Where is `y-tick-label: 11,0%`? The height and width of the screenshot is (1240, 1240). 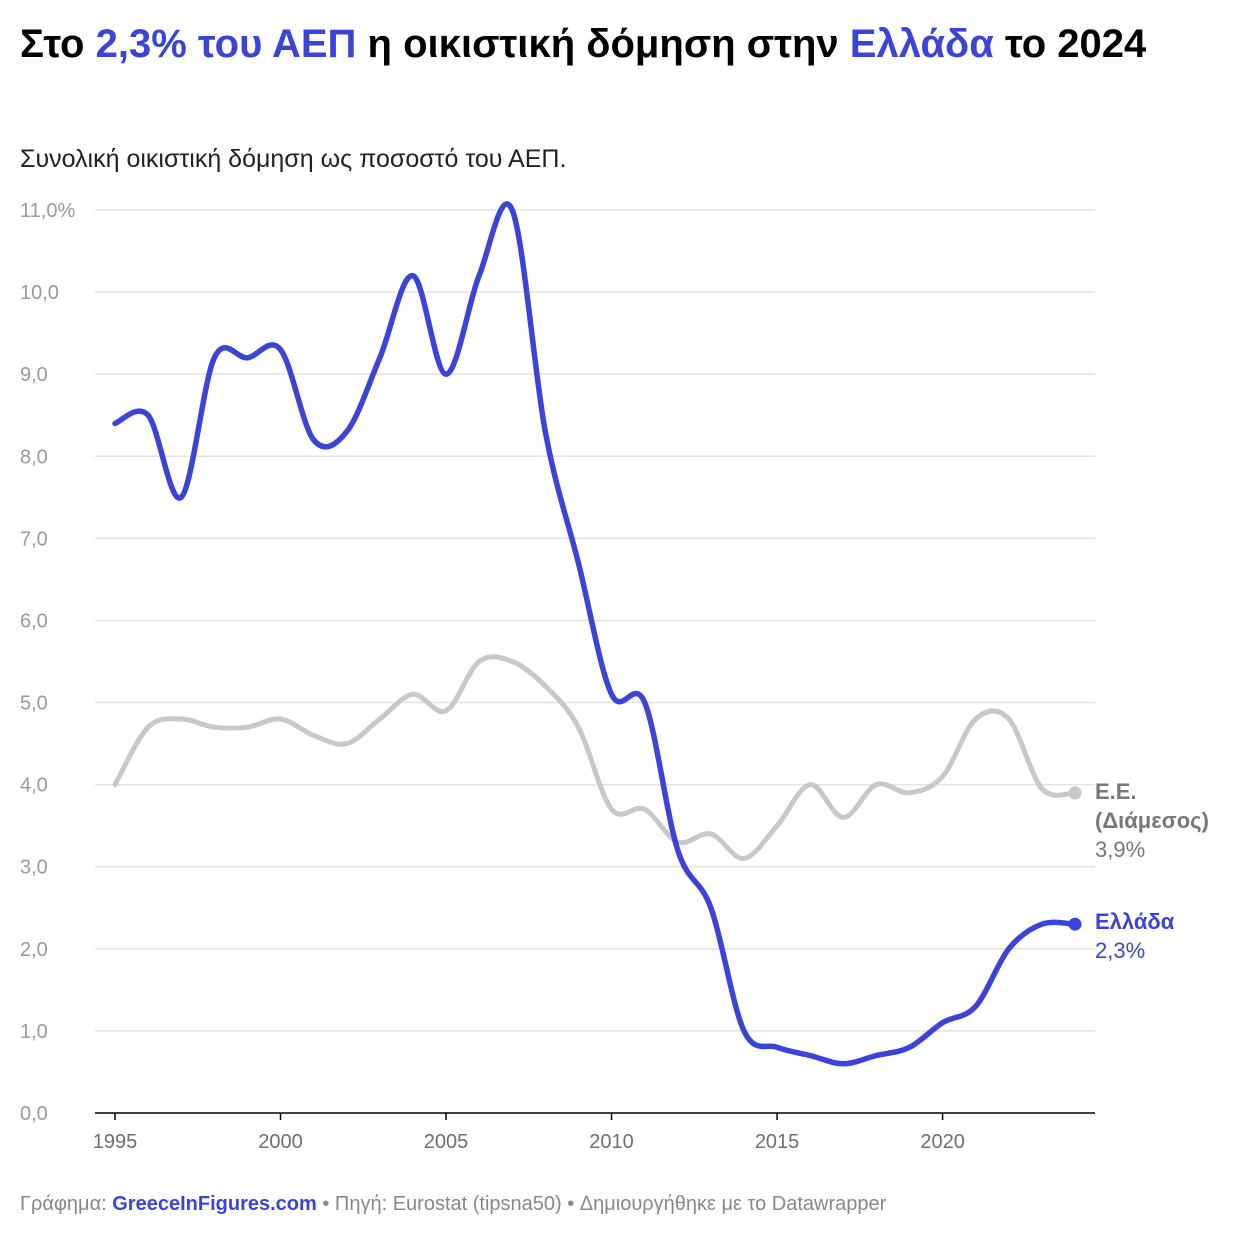
y-tick-label: 11,0% is located at coordinates (47, 211).